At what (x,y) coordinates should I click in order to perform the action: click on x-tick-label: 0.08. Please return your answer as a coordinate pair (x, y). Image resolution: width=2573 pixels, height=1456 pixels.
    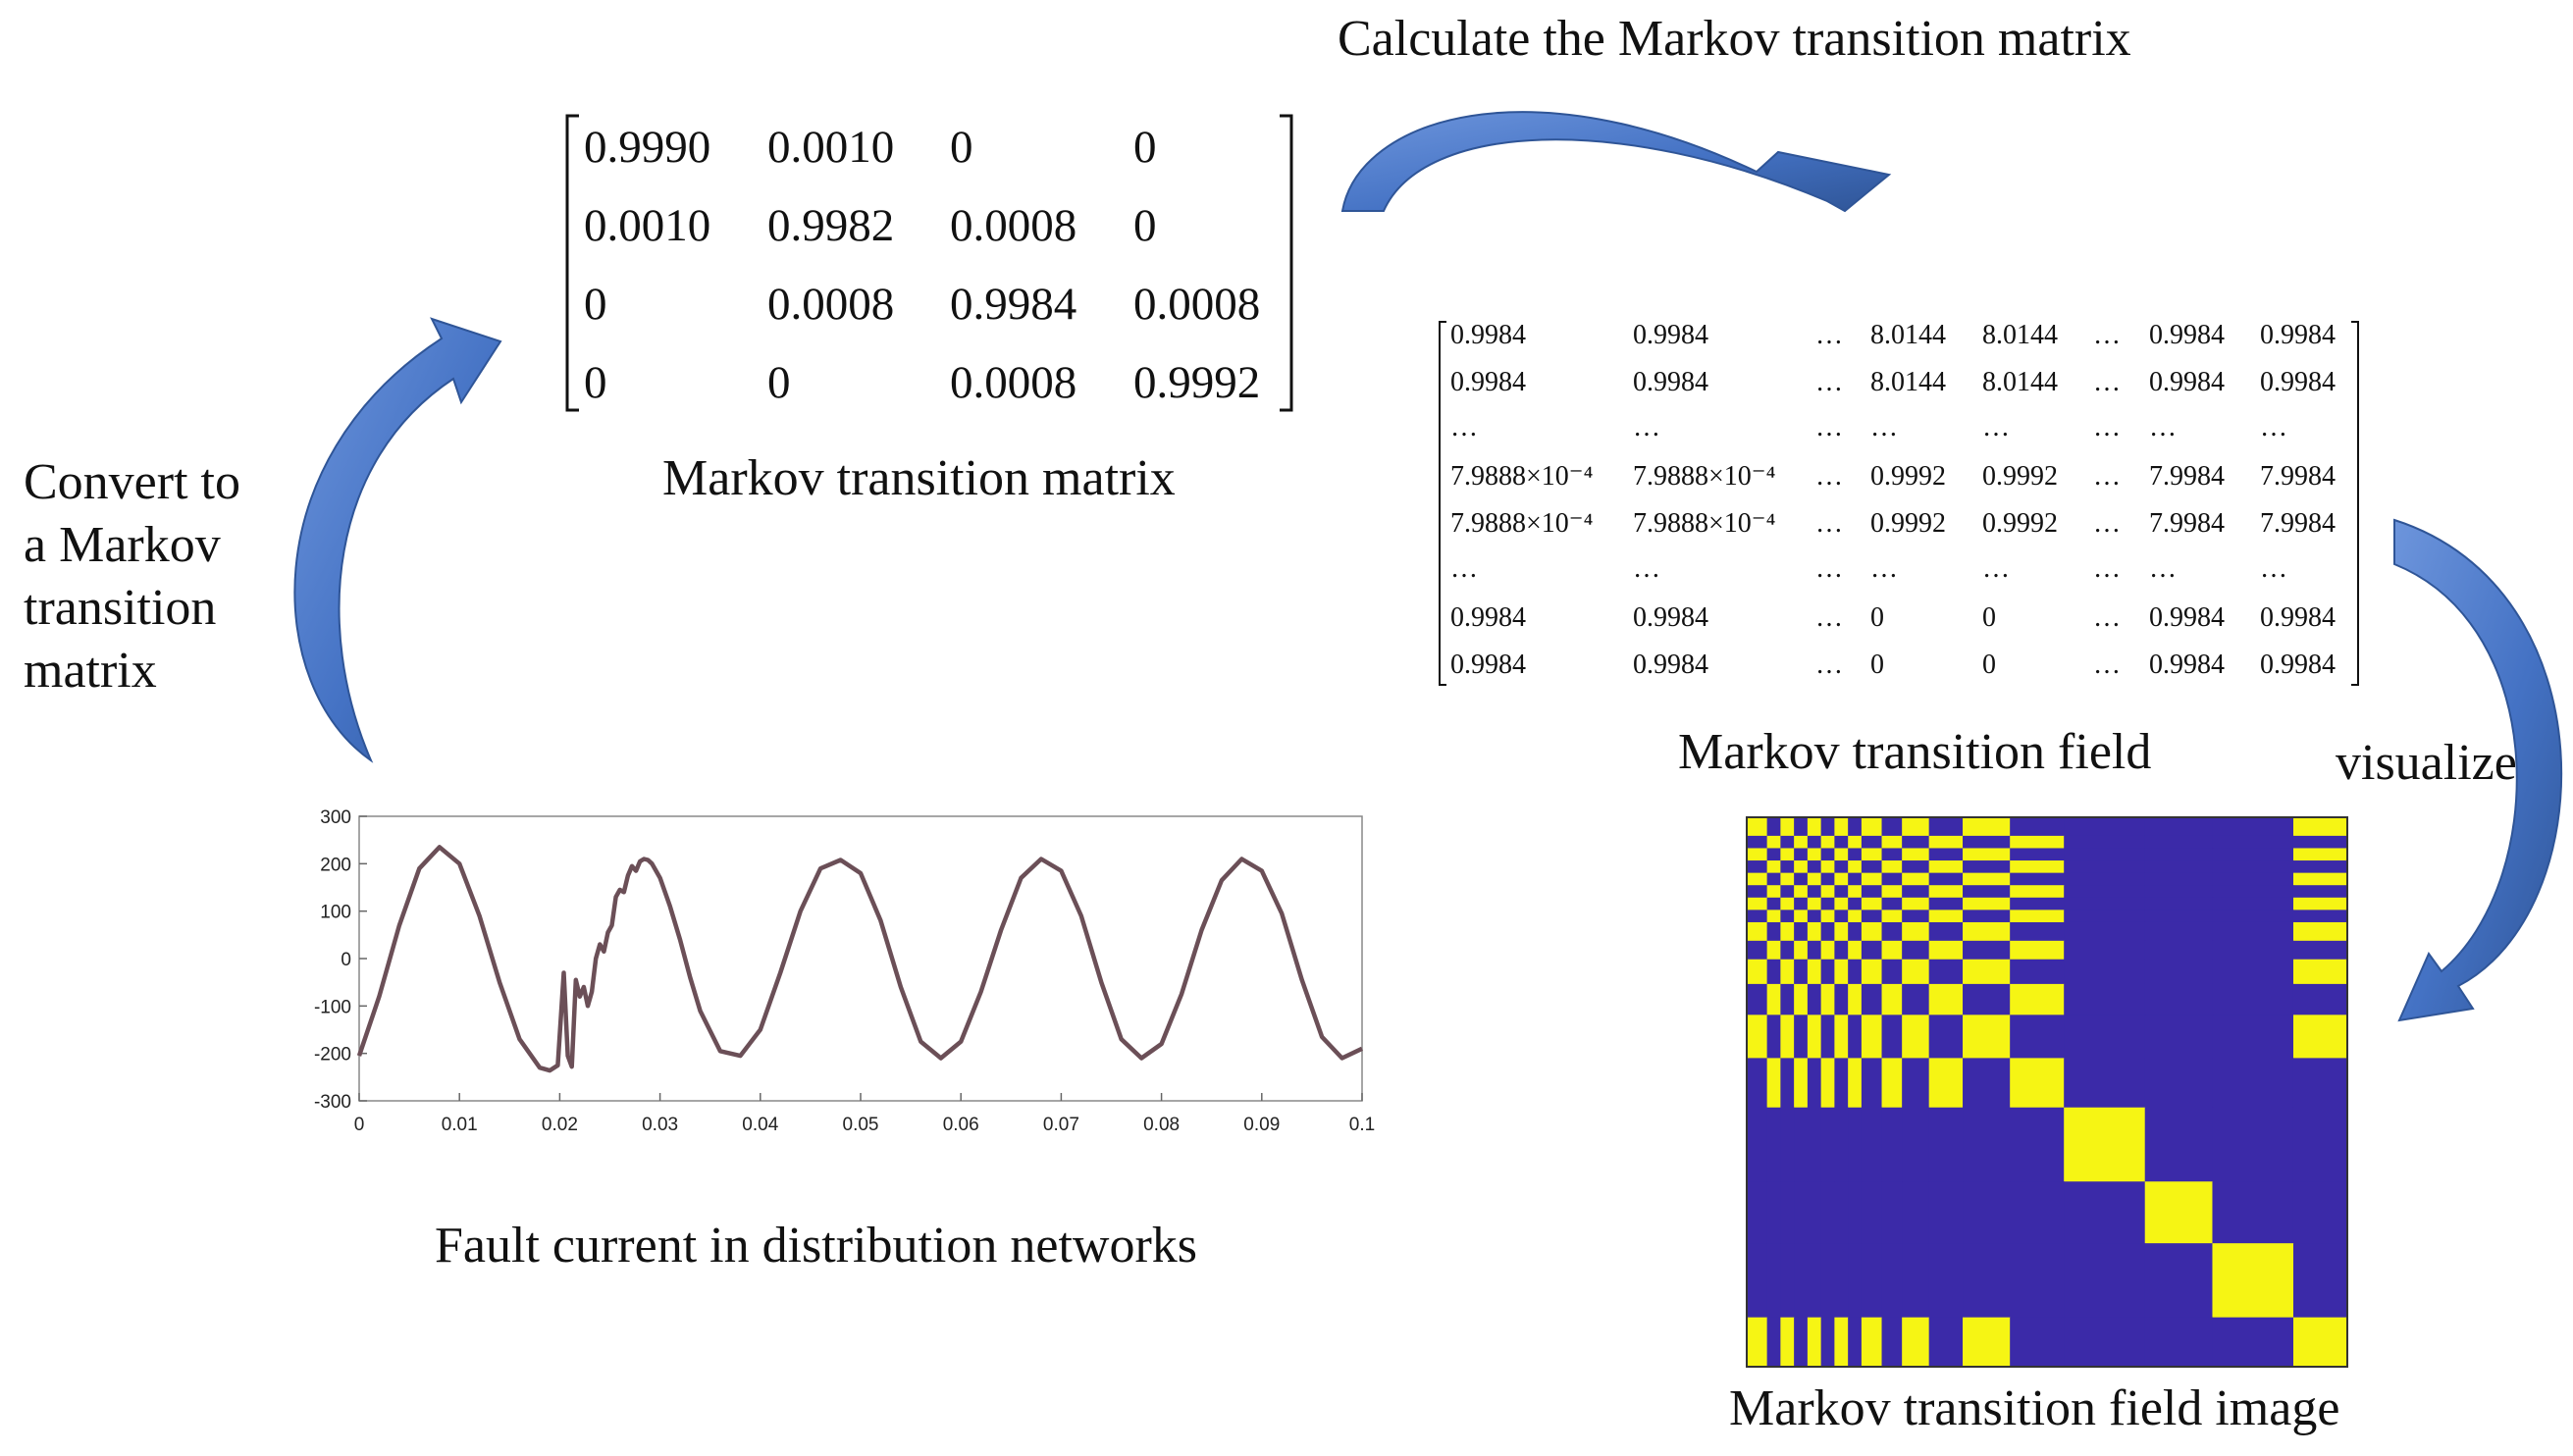
    Looking at the image, I should click on (1161, 1125).